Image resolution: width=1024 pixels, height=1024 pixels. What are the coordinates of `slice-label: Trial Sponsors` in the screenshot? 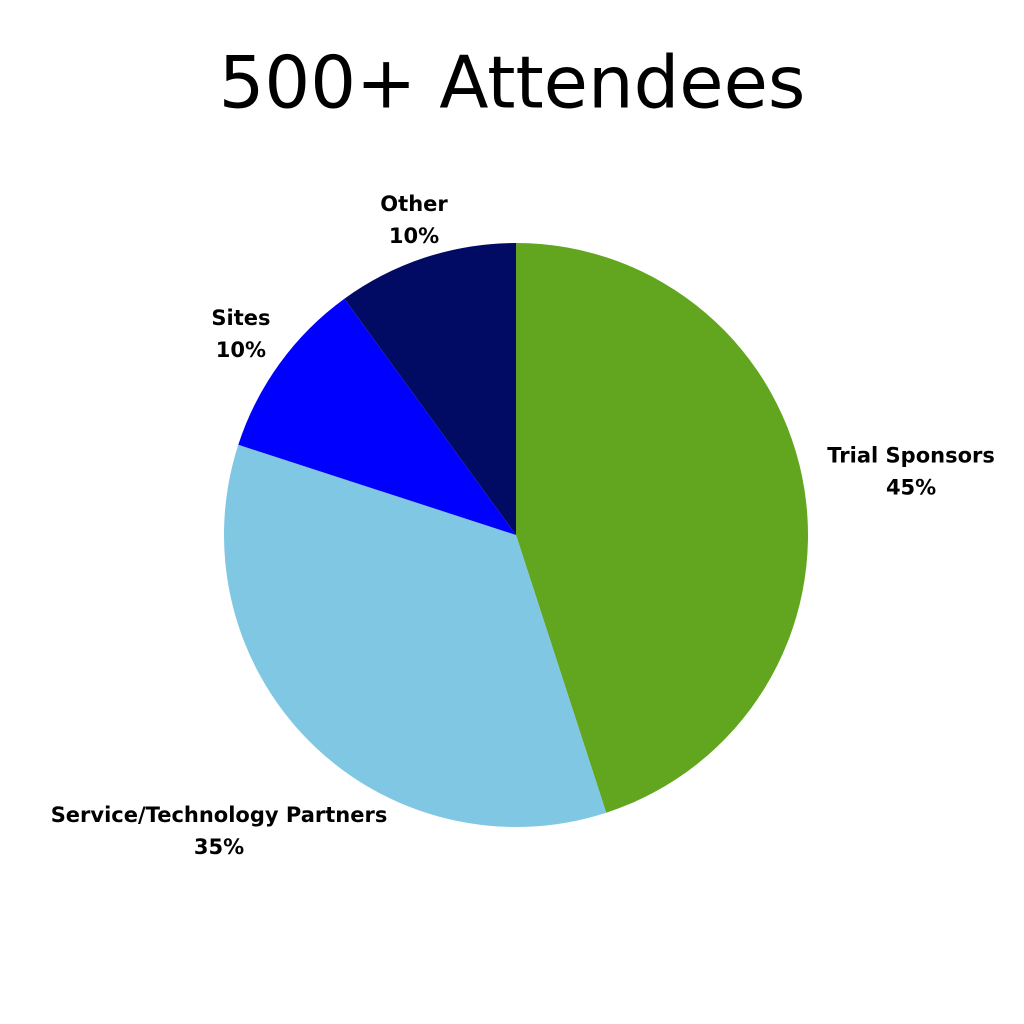 It's located at (911, 455).